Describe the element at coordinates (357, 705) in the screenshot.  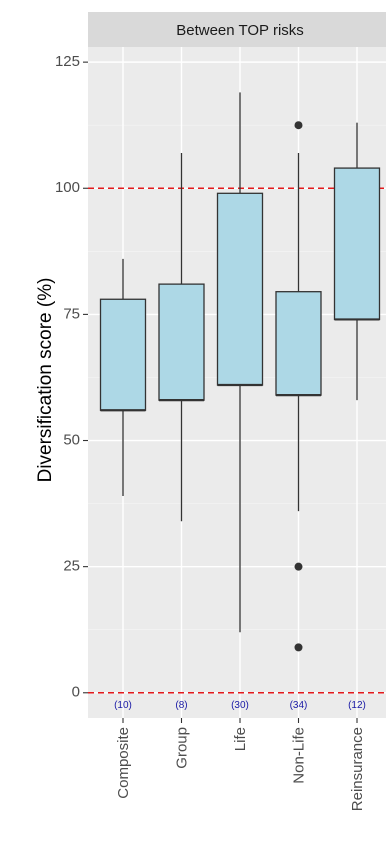
I see `count-label: (12)` at that location.